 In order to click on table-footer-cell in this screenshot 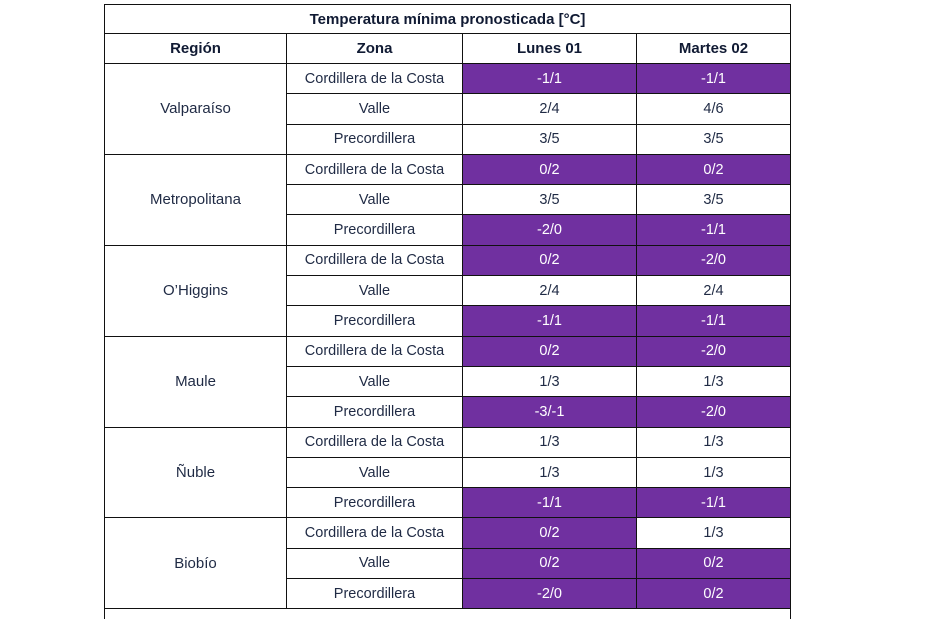, I will do `click(447, 614)`.